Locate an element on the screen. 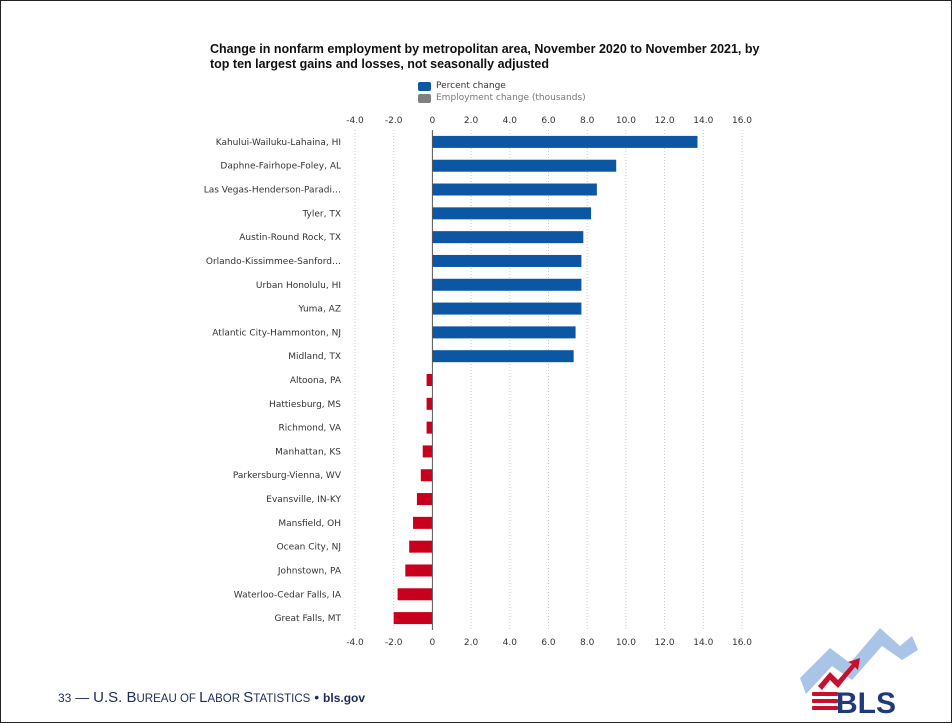 This screenshot has height=723, width=952. x-tick-label-bottom: 0 is located at coordinates (433, 643).